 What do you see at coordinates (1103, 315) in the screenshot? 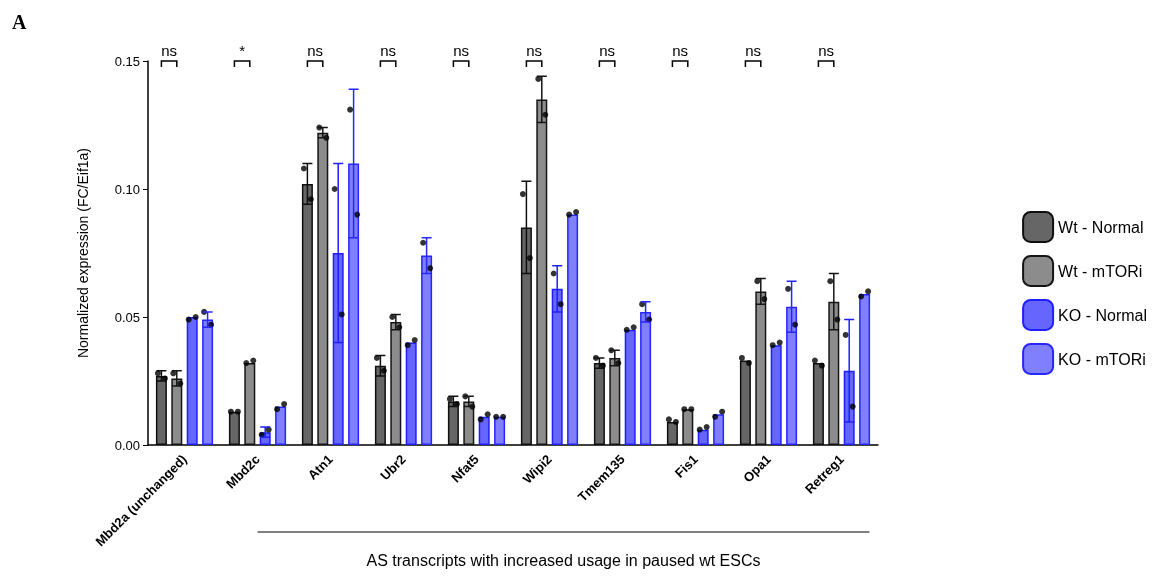
I see `legend-label: KO - Normal` at bounding box center [1103, 315].